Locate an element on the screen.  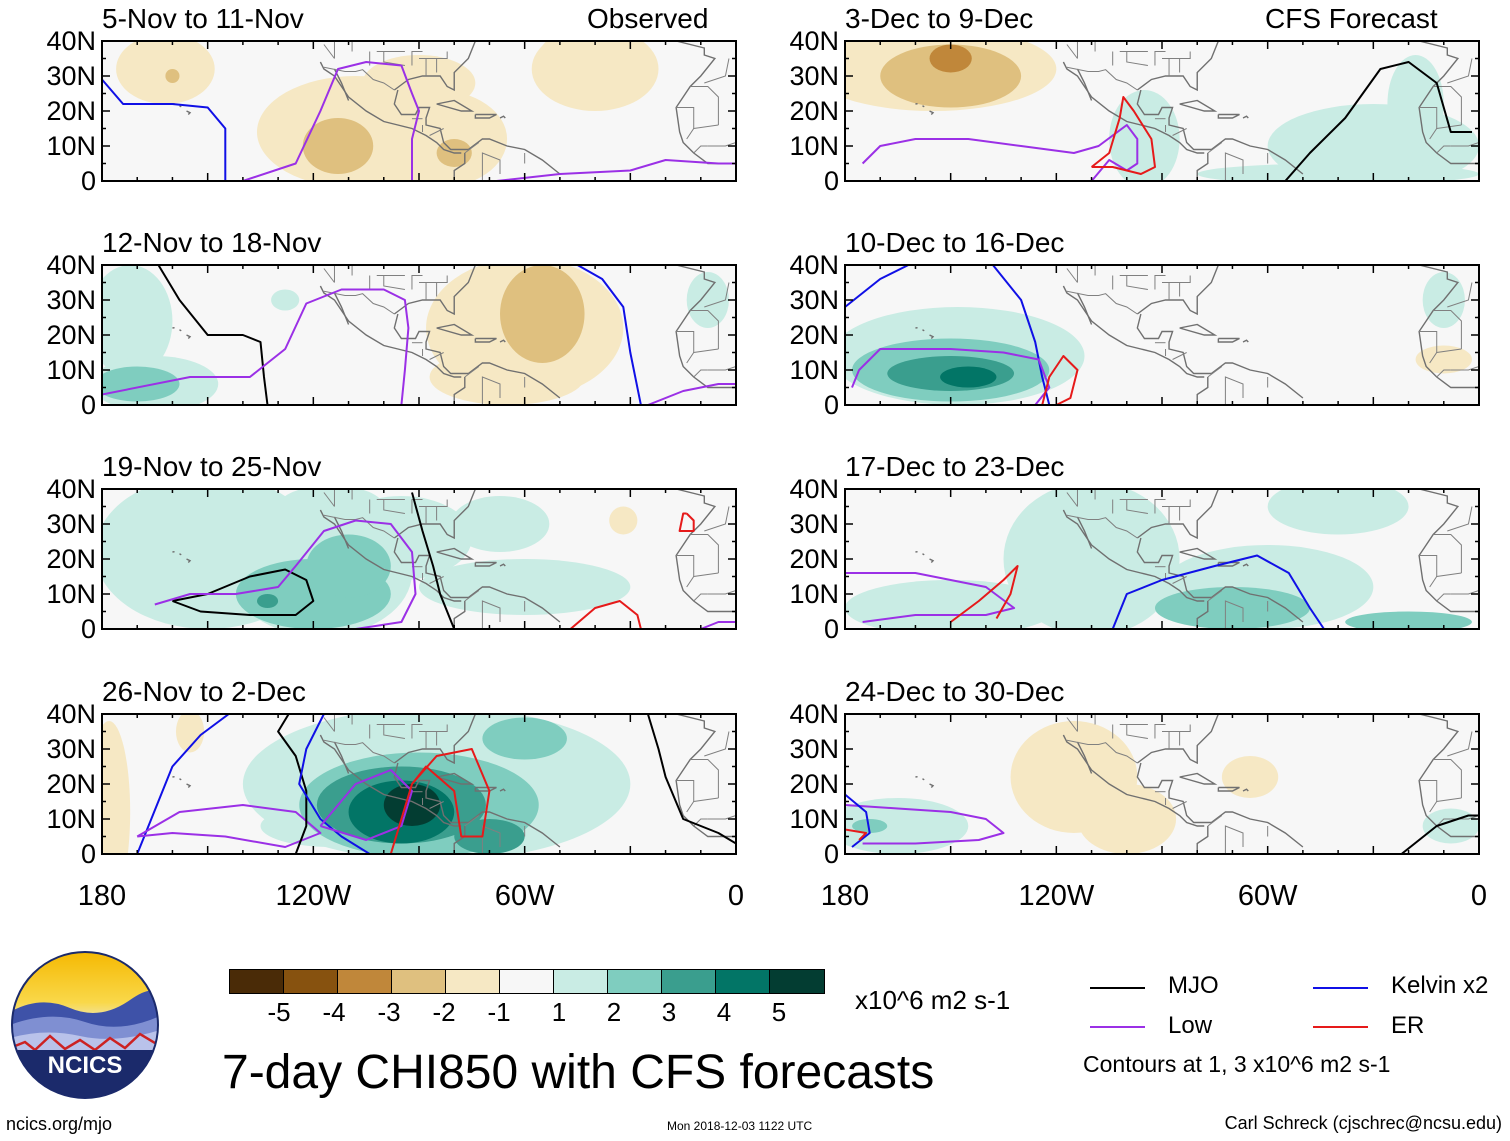
x-tick-label: 180 is located at coordinates (845, 896).